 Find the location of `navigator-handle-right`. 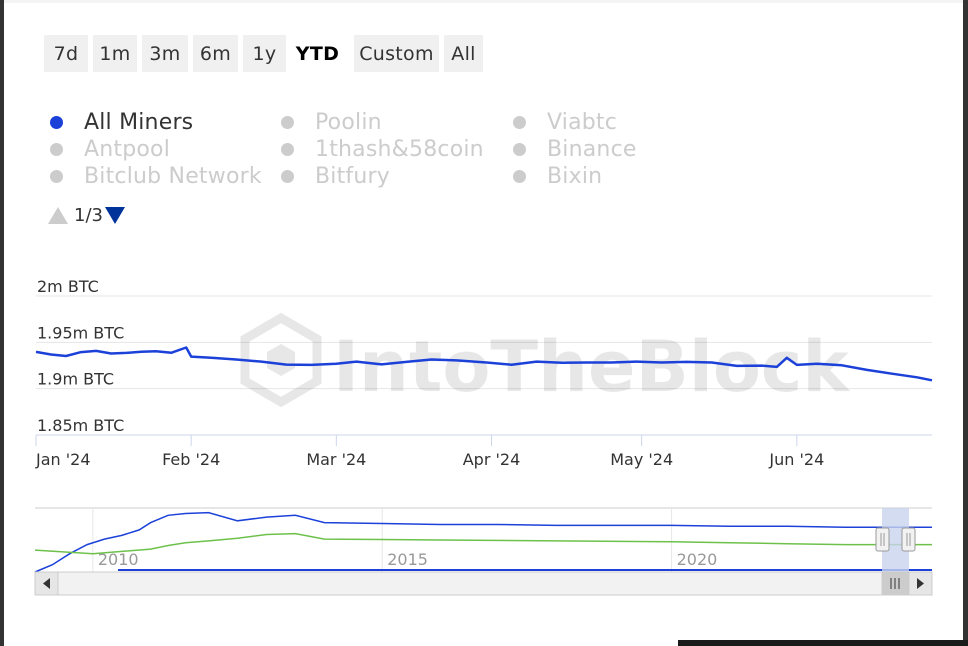

navigator-handle-right is located at coordinates (908, 539).